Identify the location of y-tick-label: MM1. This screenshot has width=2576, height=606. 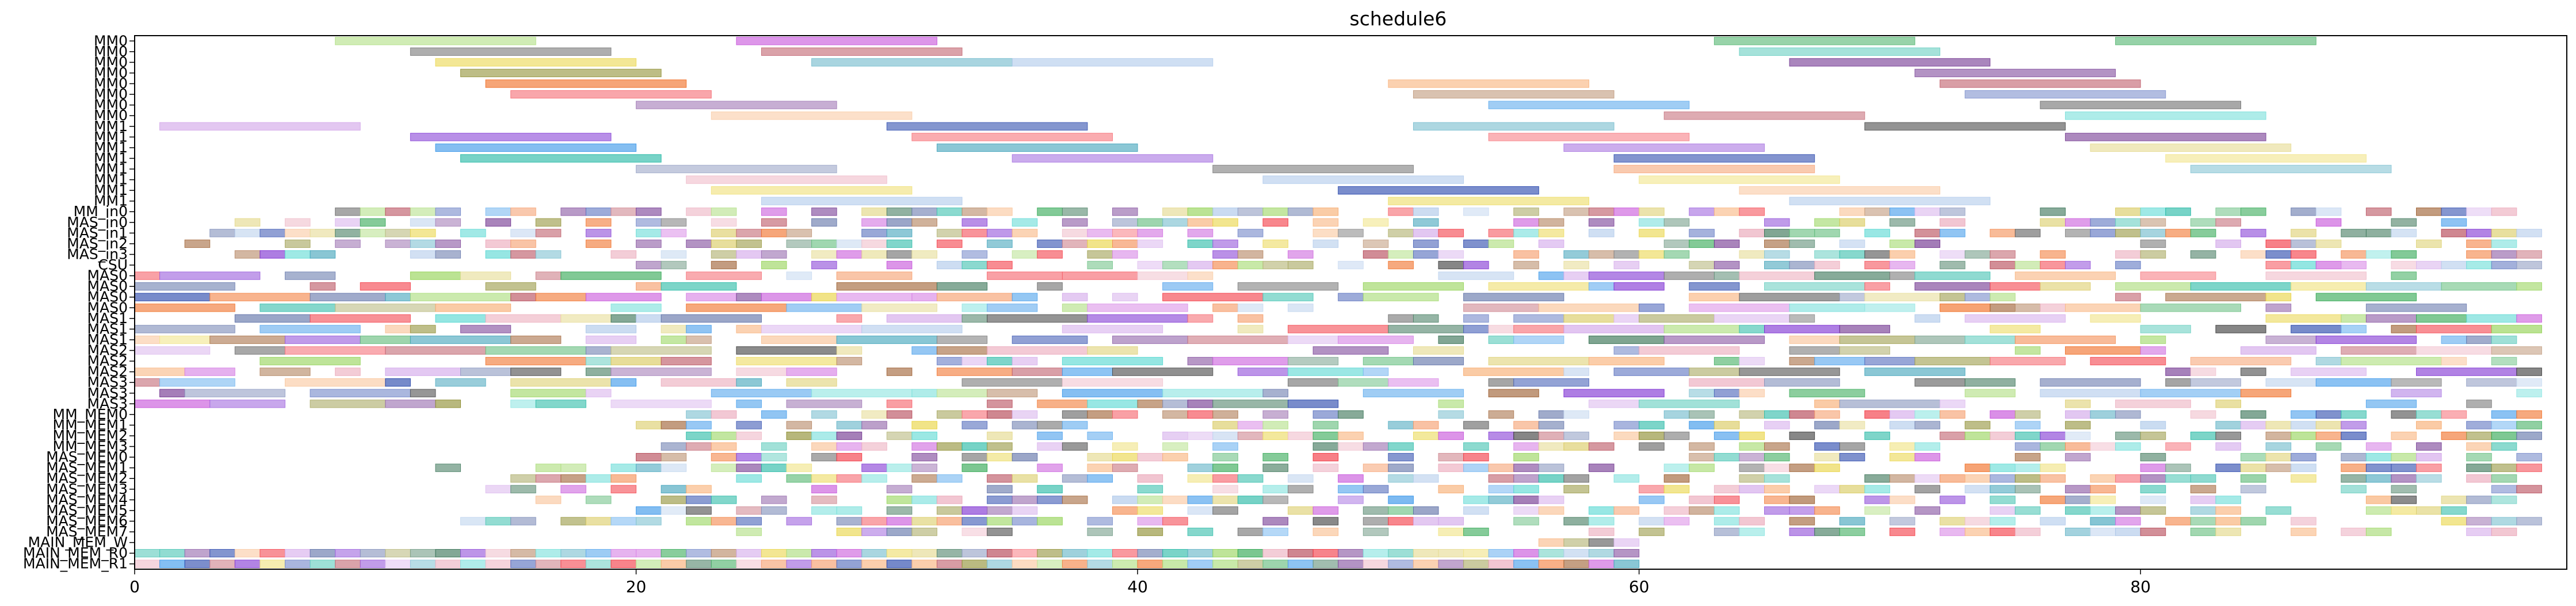
(111, 127).